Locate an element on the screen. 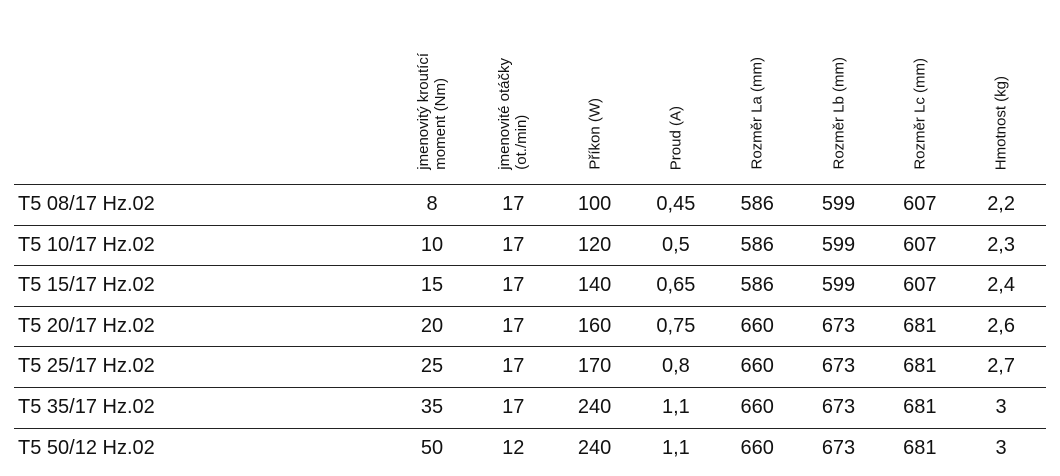 The height and width of the screenshot is (476, 1060). table-value: 120 is located at coordinates (594, 244).